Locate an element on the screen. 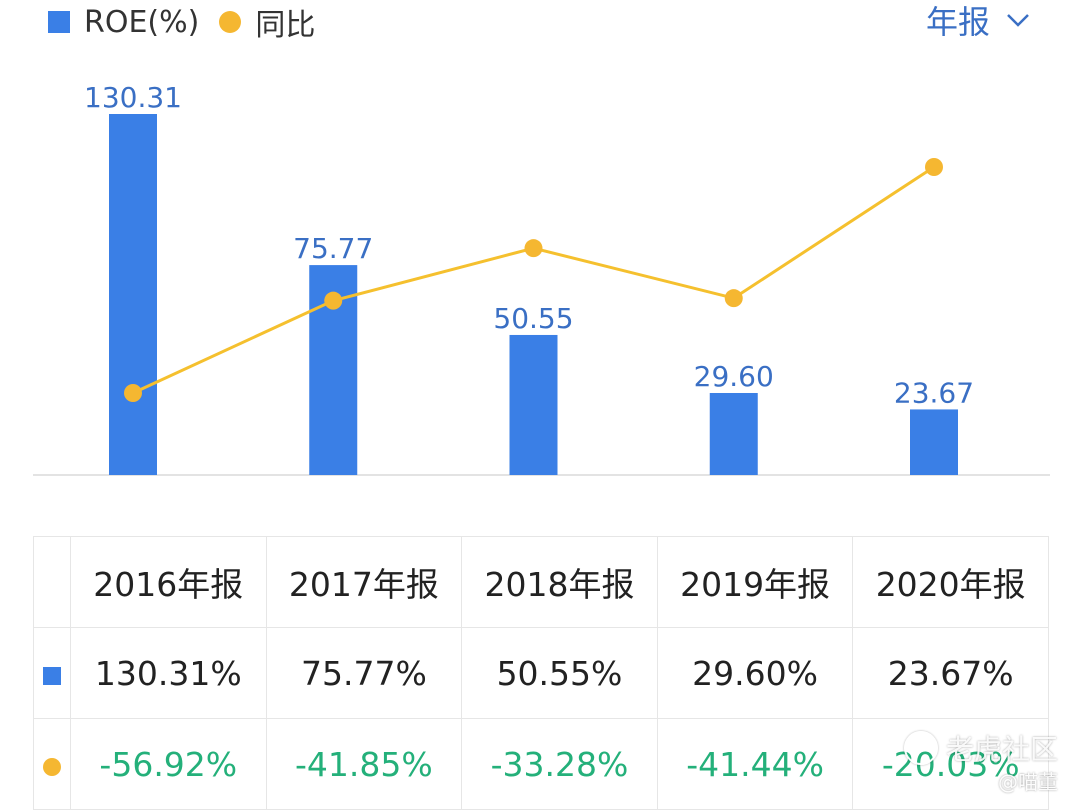 This screenshot has height=810, width=1080. table-row-roe: 130.31% 75.77% 50.55% 29.60% 23.67% is located at coordinates (541, 673).